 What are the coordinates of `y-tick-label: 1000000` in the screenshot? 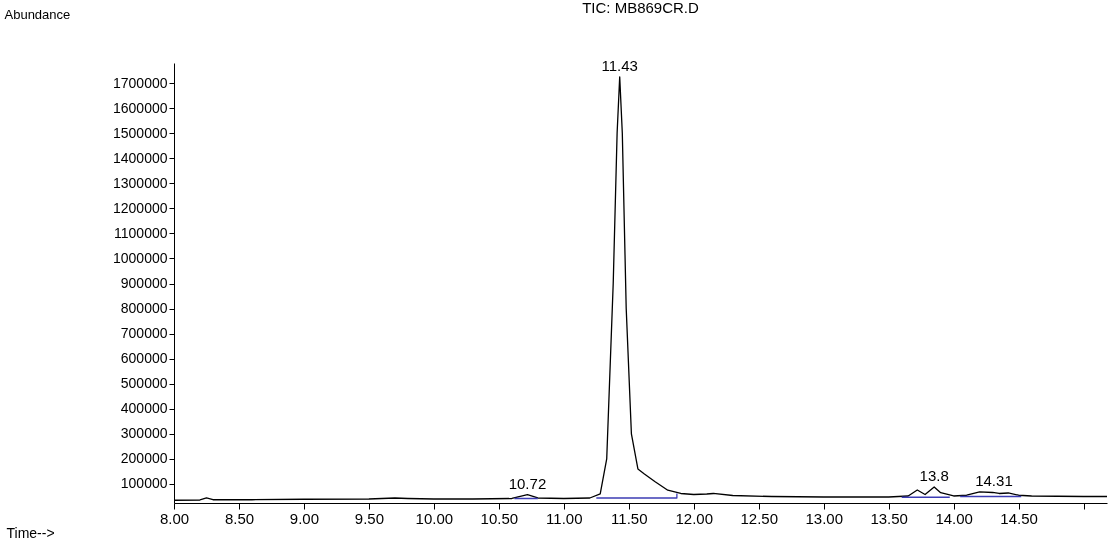 It's located at (140, 257).